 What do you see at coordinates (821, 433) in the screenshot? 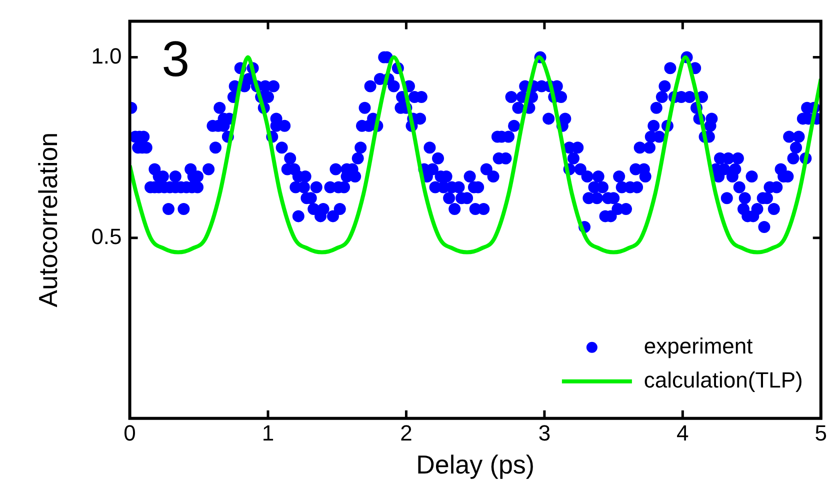
I see `x-tick-label: 5` at bounding box center [821, 433].